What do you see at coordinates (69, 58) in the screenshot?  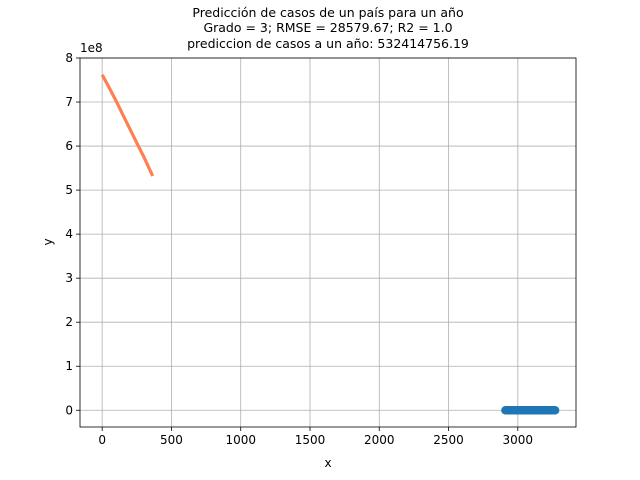 I see `y-tick-label: 8` at bounding box center [69, 58].